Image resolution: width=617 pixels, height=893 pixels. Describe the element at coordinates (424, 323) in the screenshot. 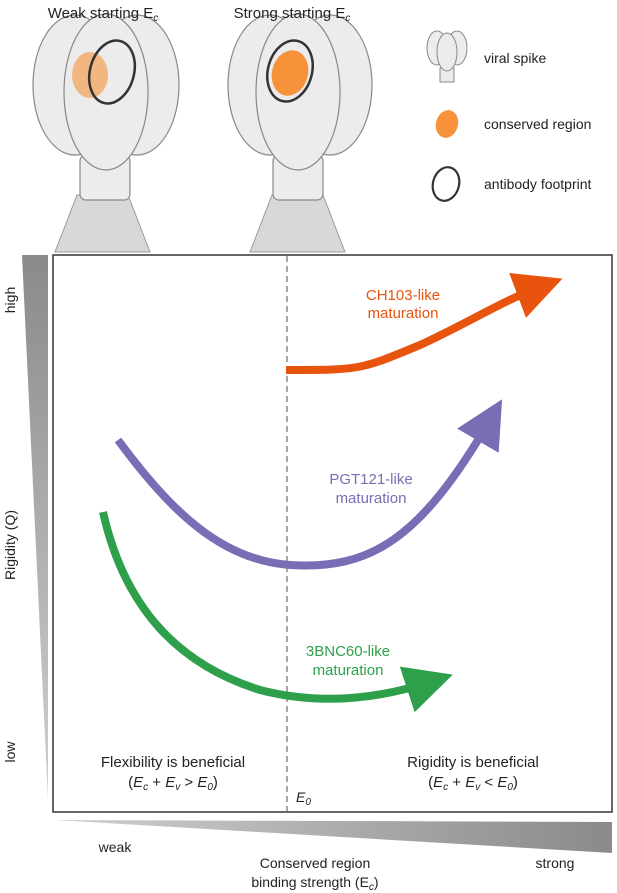

I see `ch103-maturation-curve` at that location.